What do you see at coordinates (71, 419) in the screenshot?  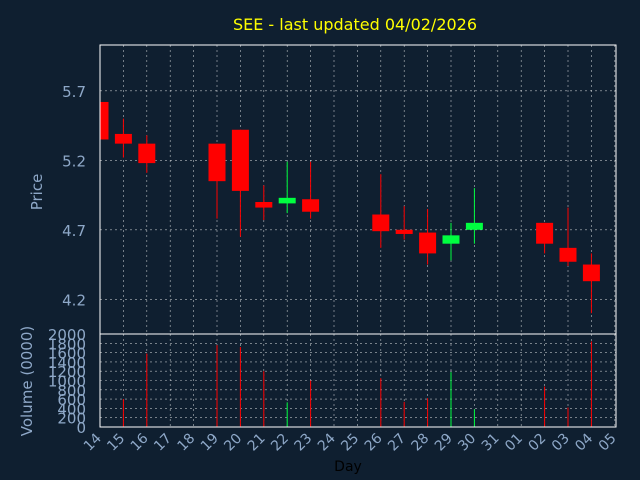 I see `volume-tick-label: 200` at bounding box center [71, 419].